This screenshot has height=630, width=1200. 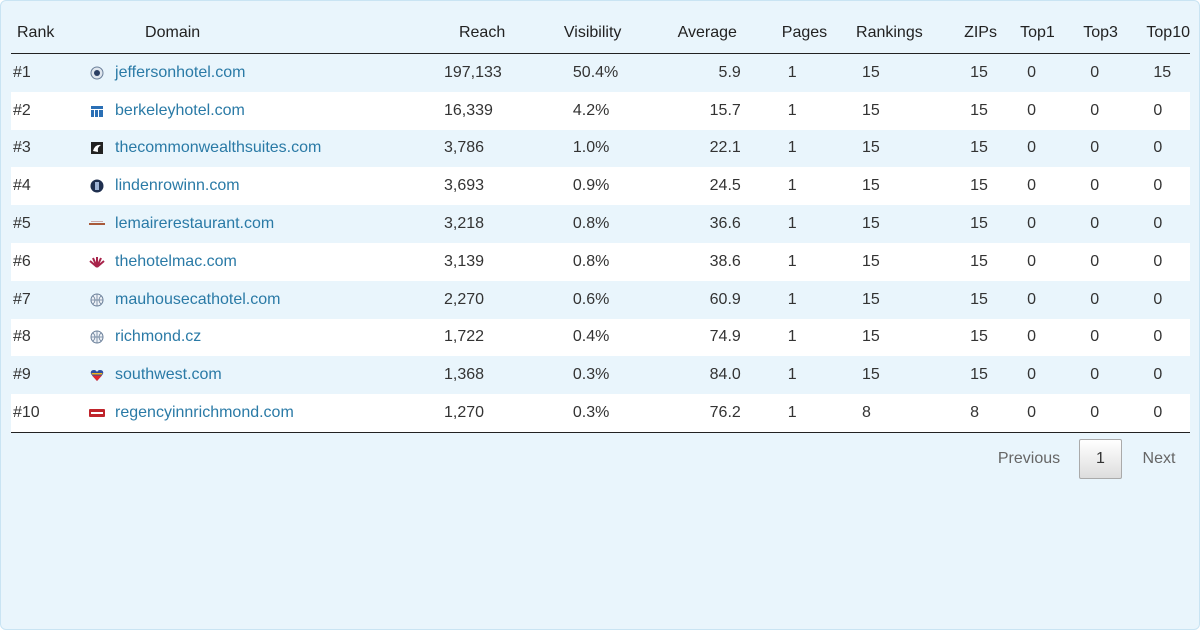 What do you see at coordinates (180, 72) in the screenshot?
I see `domain-link: jeffersonhotel.com` at bounding box center [180, 72].